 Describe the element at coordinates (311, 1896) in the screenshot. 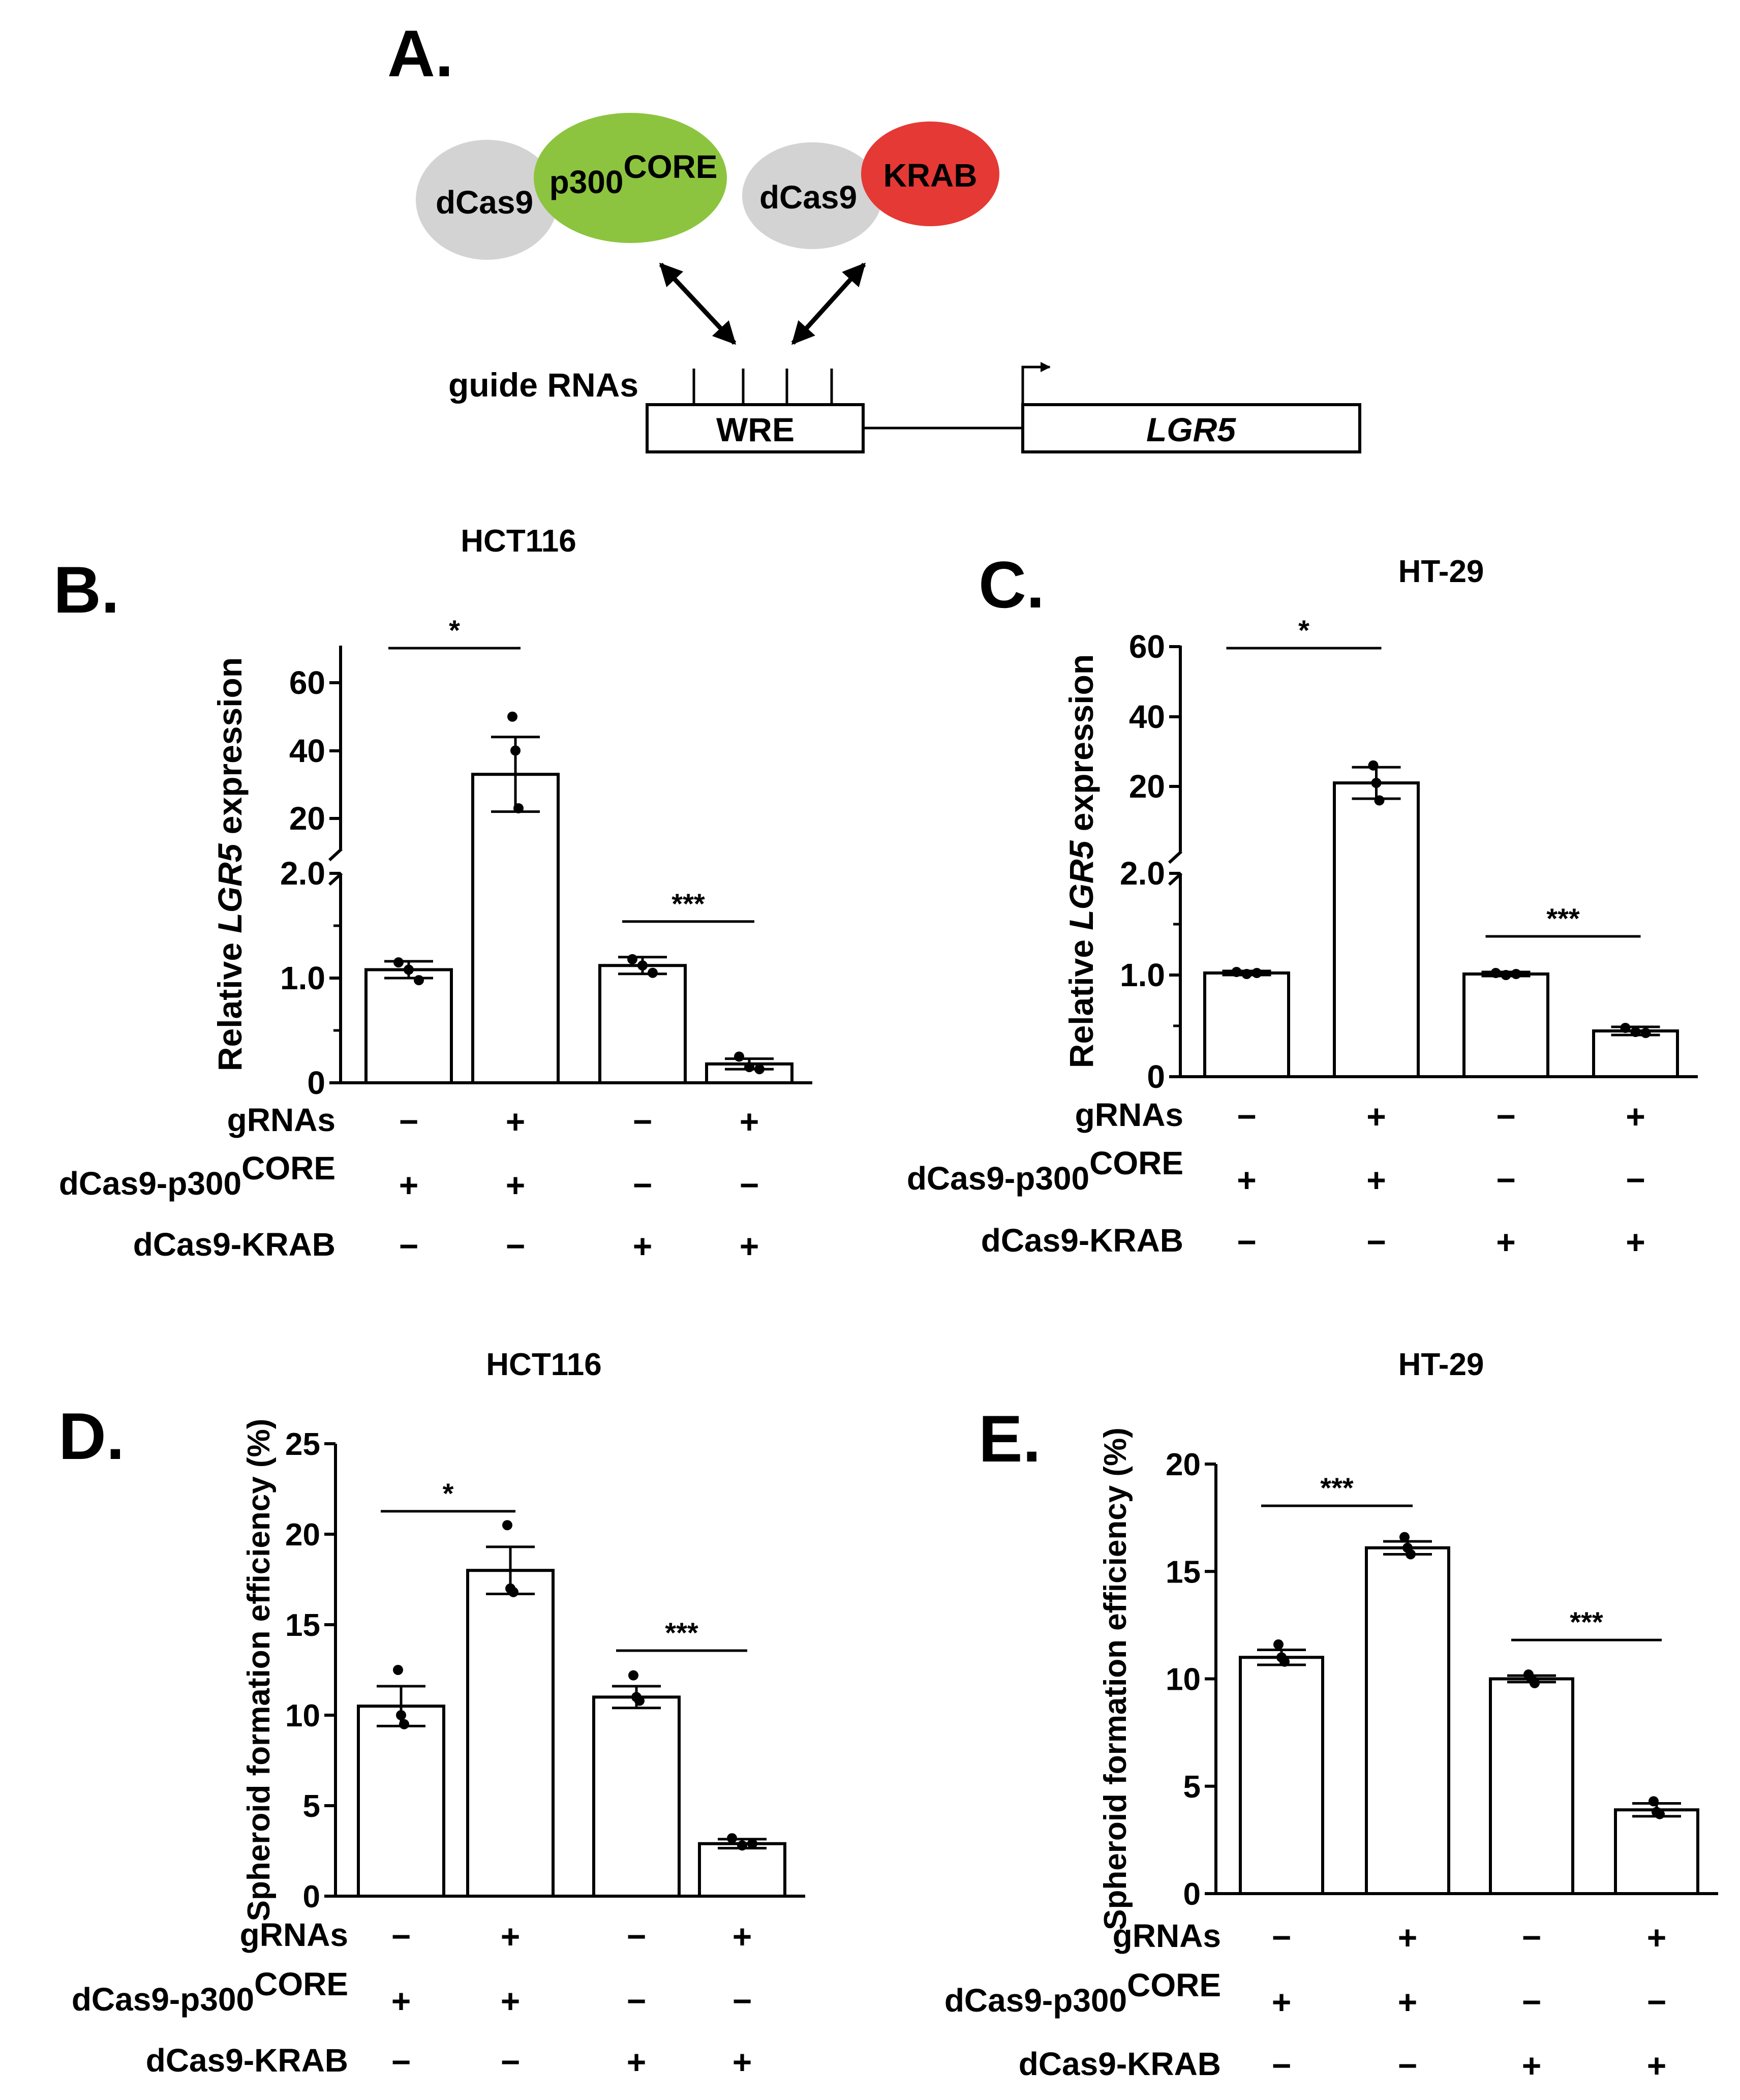

I see `y-tick-label: 0` at that location.